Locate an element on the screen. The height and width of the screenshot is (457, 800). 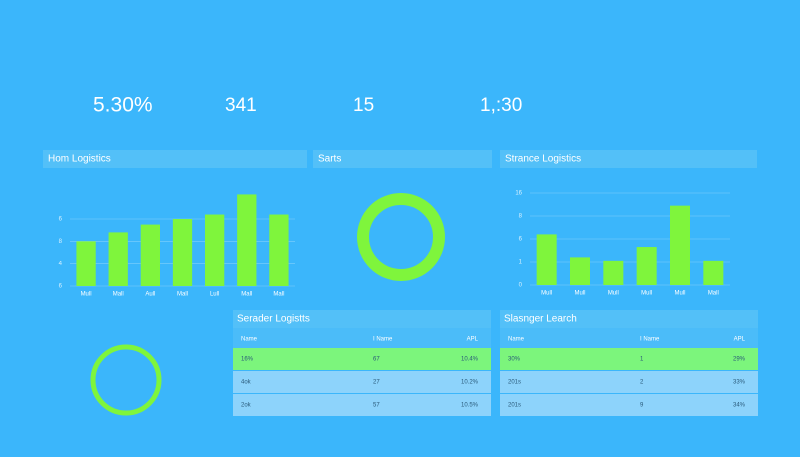
panel-title: Sarts is located at coordinates (329, 159).